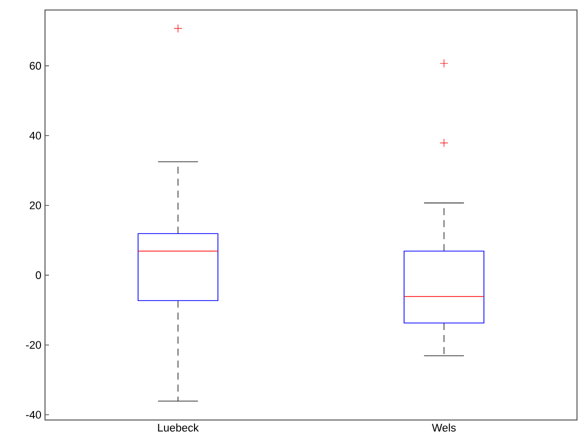  Describe the element at coordinates (34, 345) in the screenshot. I see `y-tick-label: -20` at that location.